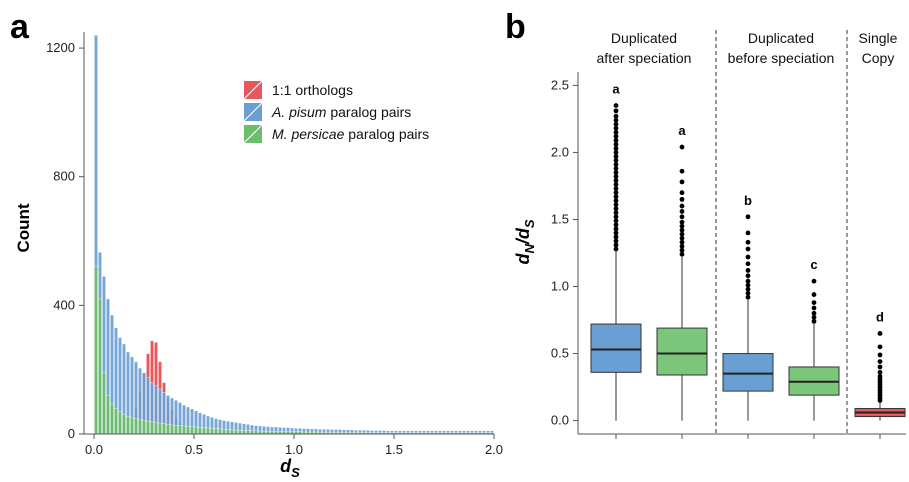 Image resolution: width=909 pixels, height=482 pixels. I want to click on legend-label-mpersicae-rest: paralog pairs, so click(386, 134).